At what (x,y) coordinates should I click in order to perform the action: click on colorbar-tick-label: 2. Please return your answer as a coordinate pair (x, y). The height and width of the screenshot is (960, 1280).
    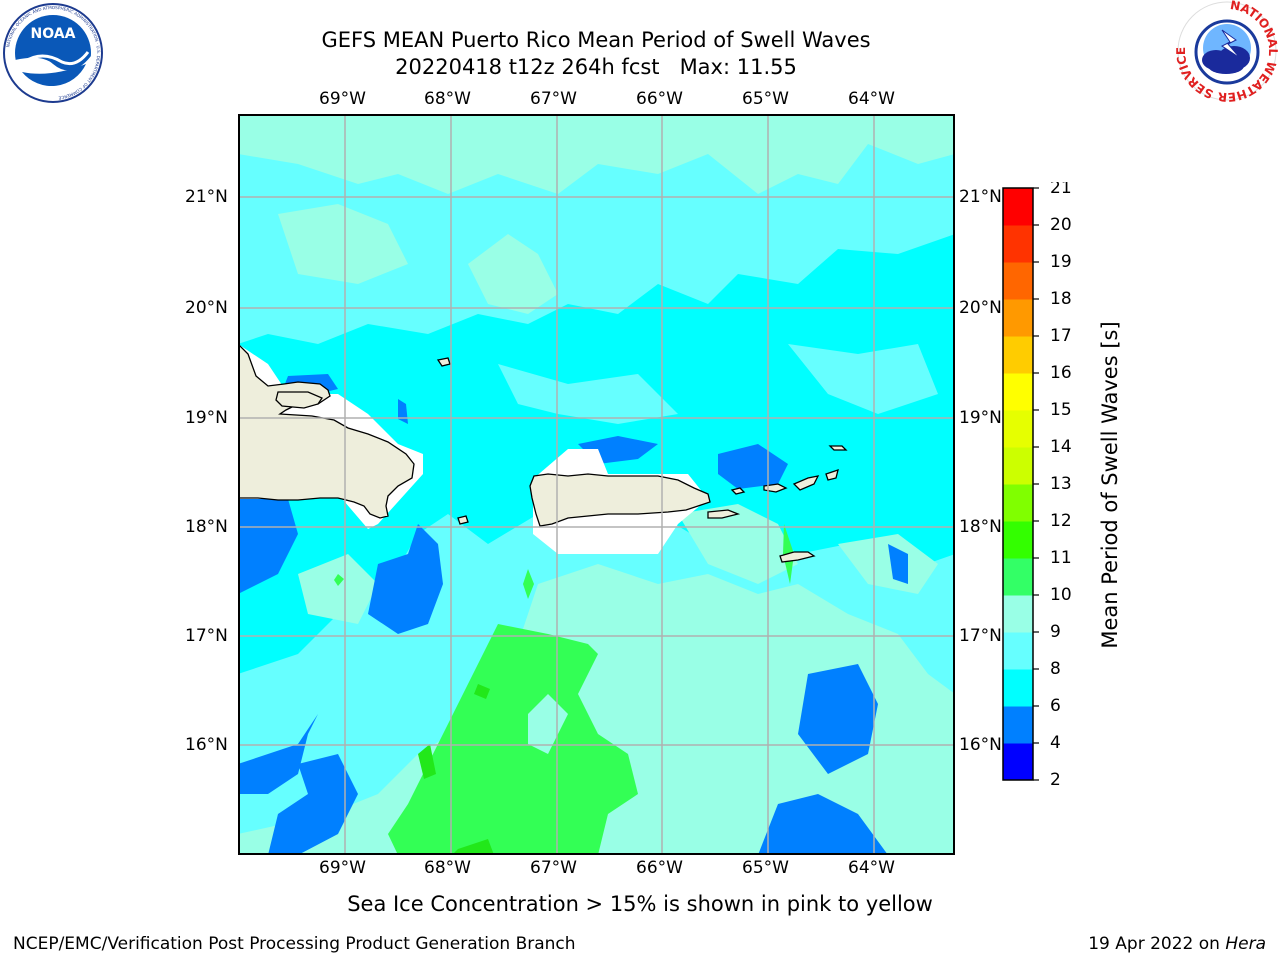
    Looking at the image, I should click on (1055, 780).